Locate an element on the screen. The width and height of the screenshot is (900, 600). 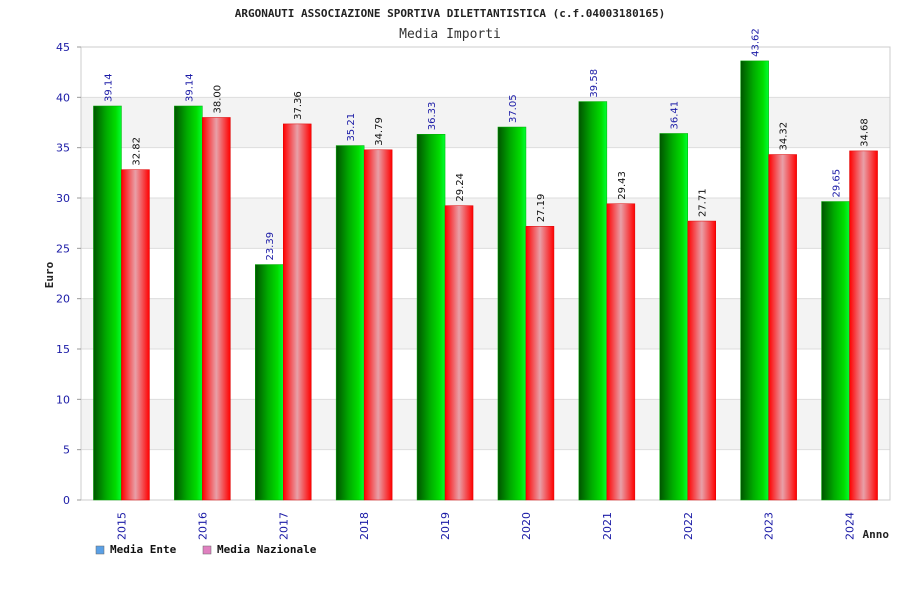
data-label: 29.43 is located at coordinates (622, 185).